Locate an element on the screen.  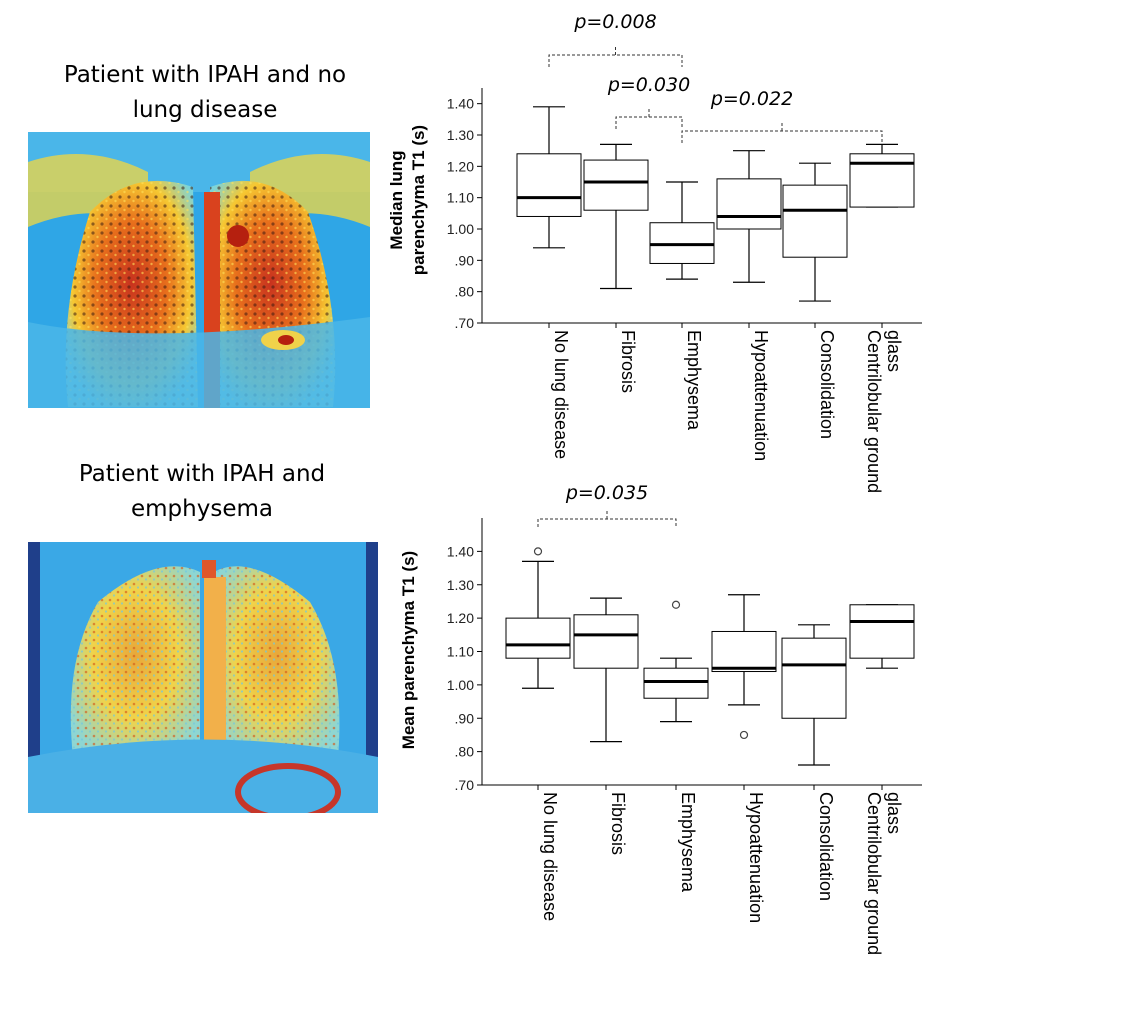
panel1-caption-line1: Patient with IPAH and no is located at coordinates (205, 75).